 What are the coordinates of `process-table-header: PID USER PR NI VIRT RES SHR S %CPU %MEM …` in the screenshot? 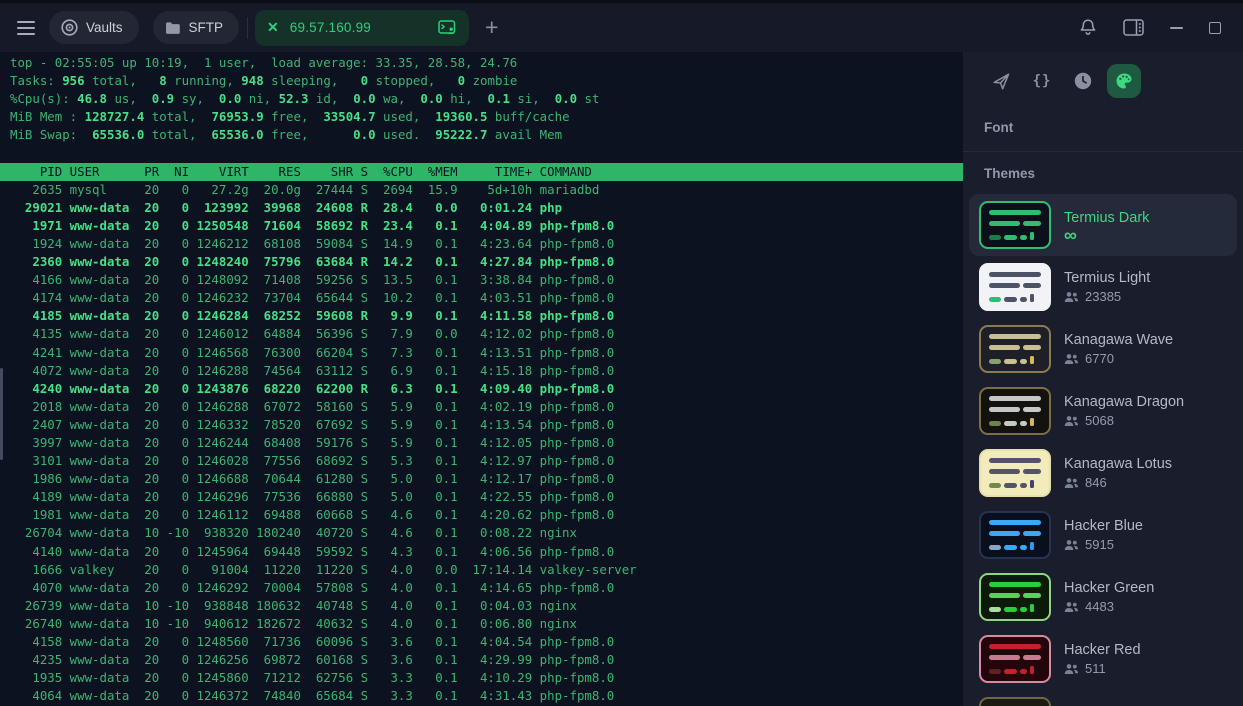 It's located at (481, 171).